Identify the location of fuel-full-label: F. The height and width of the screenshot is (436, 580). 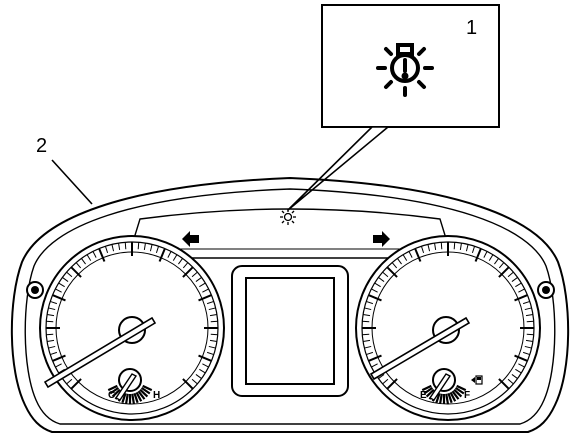
(467, 395).